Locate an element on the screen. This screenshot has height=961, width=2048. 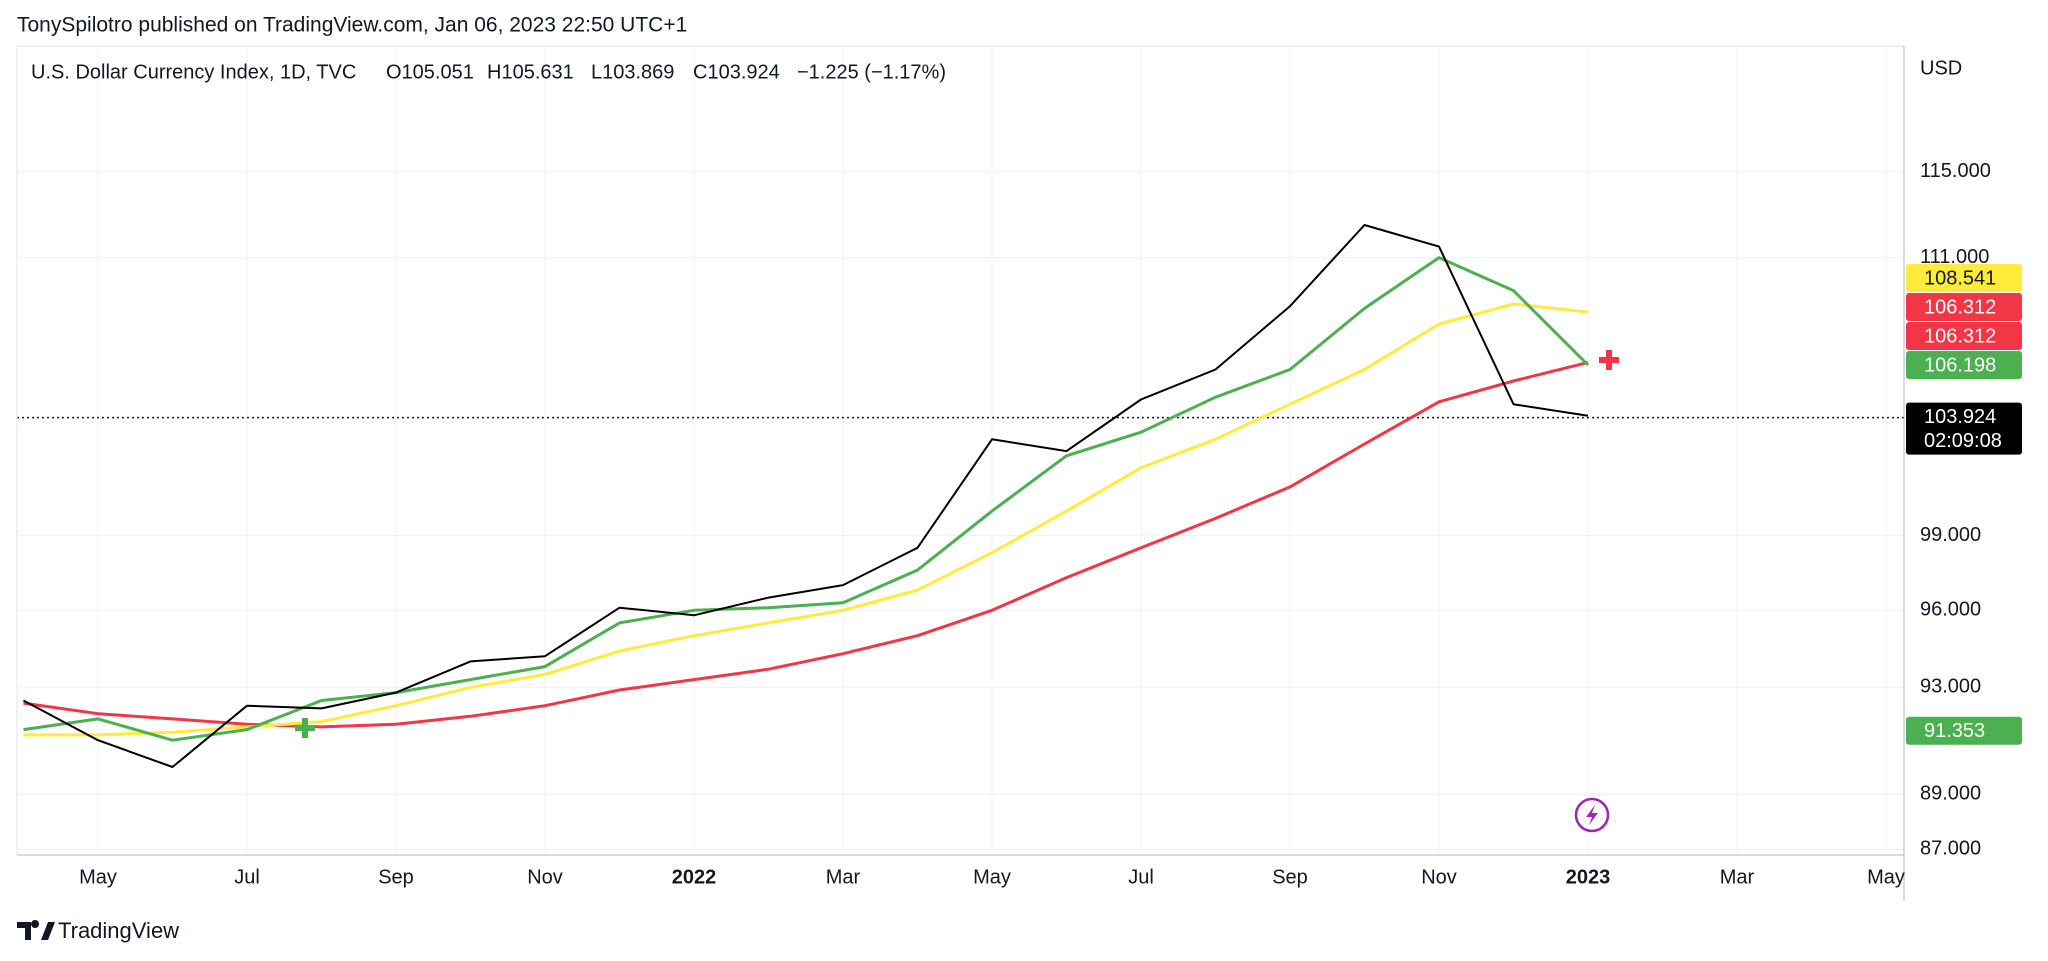
marker-badge is located at coordinates (1964, 730).